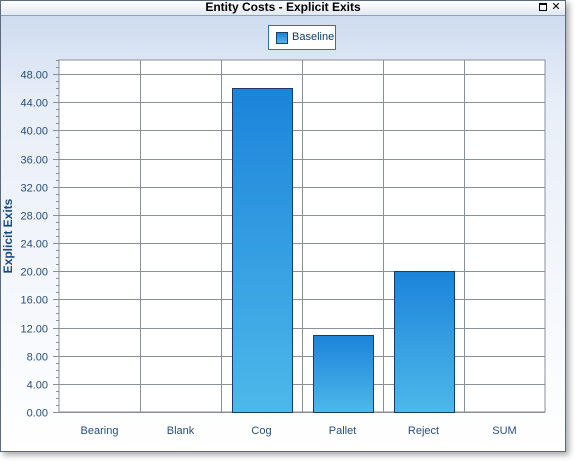 The image size is (575, 461). I want to click on y-tick-label: 16.00, so click(34, 301).